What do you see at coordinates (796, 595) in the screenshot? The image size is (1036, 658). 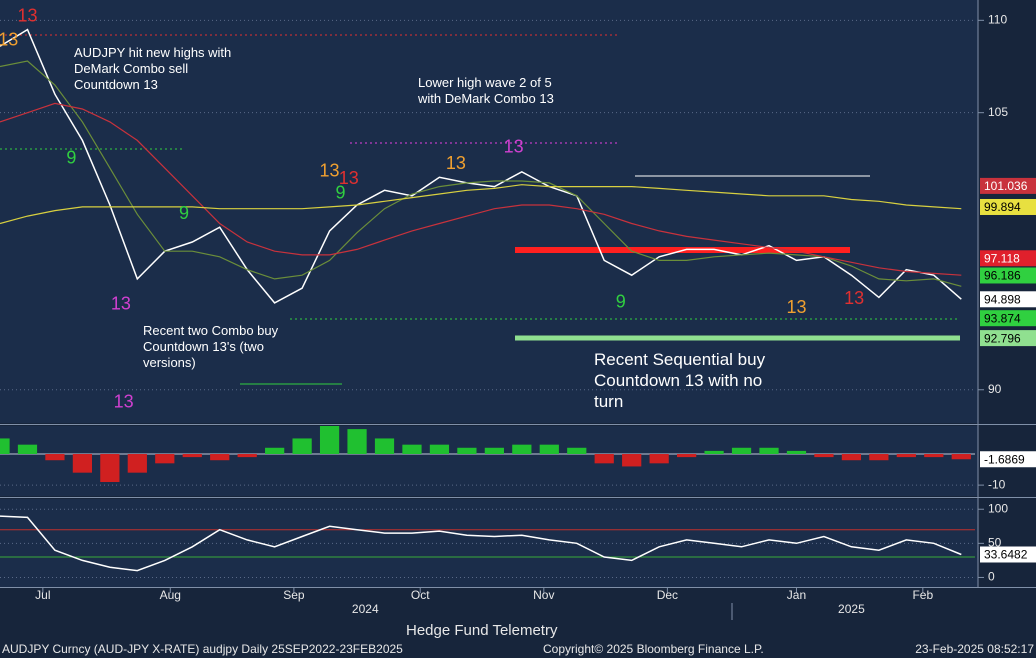 I see `x-tick-label: Jan` at bounding box center [796, 595].